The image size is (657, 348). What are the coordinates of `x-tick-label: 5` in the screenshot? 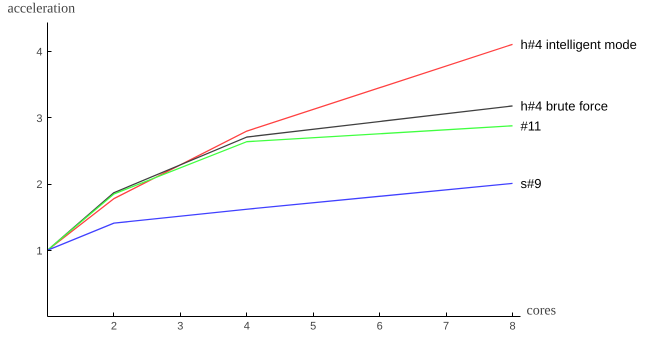 It's located at (313, 326).